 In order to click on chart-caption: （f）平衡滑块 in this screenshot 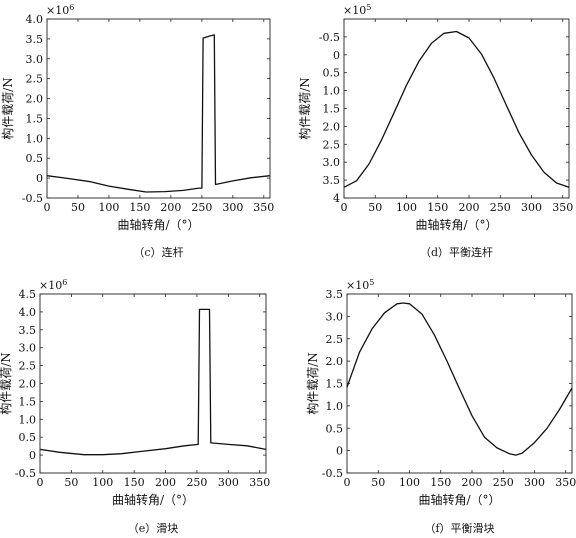, I will do `click(459, 528)`.